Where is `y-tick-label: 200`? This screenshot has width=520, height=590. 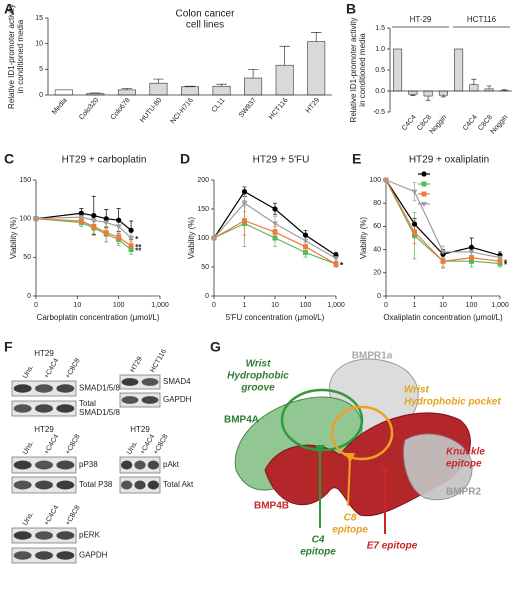 y-tick-label: 200 is located at coordinates (203, 180).